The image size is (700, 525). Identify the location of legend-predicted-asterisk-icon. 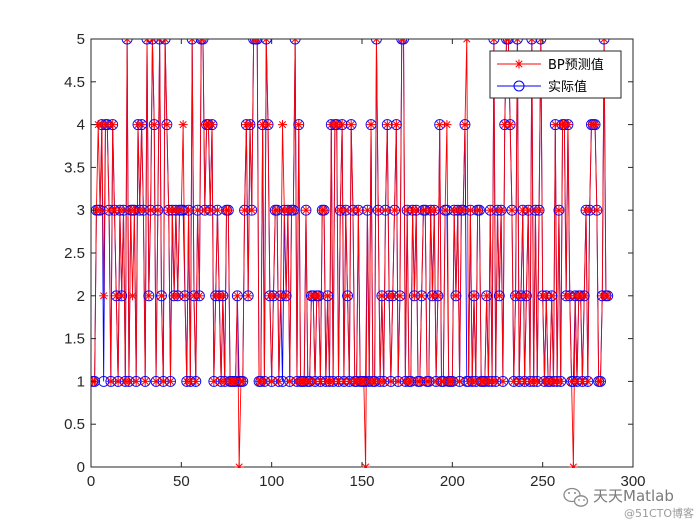
(519, 64).